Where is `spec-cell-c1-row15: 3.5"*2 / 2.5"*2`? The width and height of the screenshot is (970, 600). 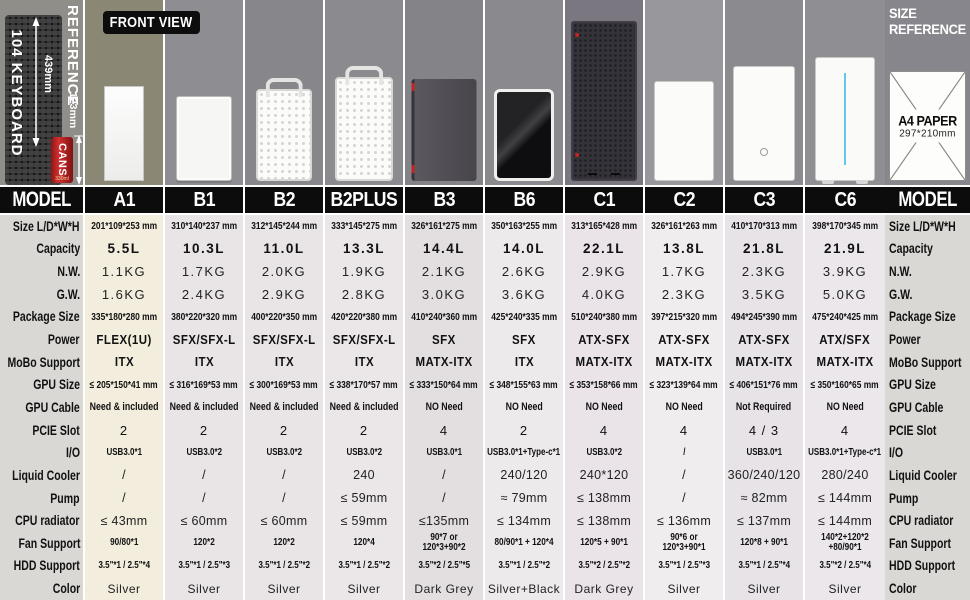 spec-cell-c1-row15: 3.5"*2 / 2.5"*2 is located at coordinates (604, 566).